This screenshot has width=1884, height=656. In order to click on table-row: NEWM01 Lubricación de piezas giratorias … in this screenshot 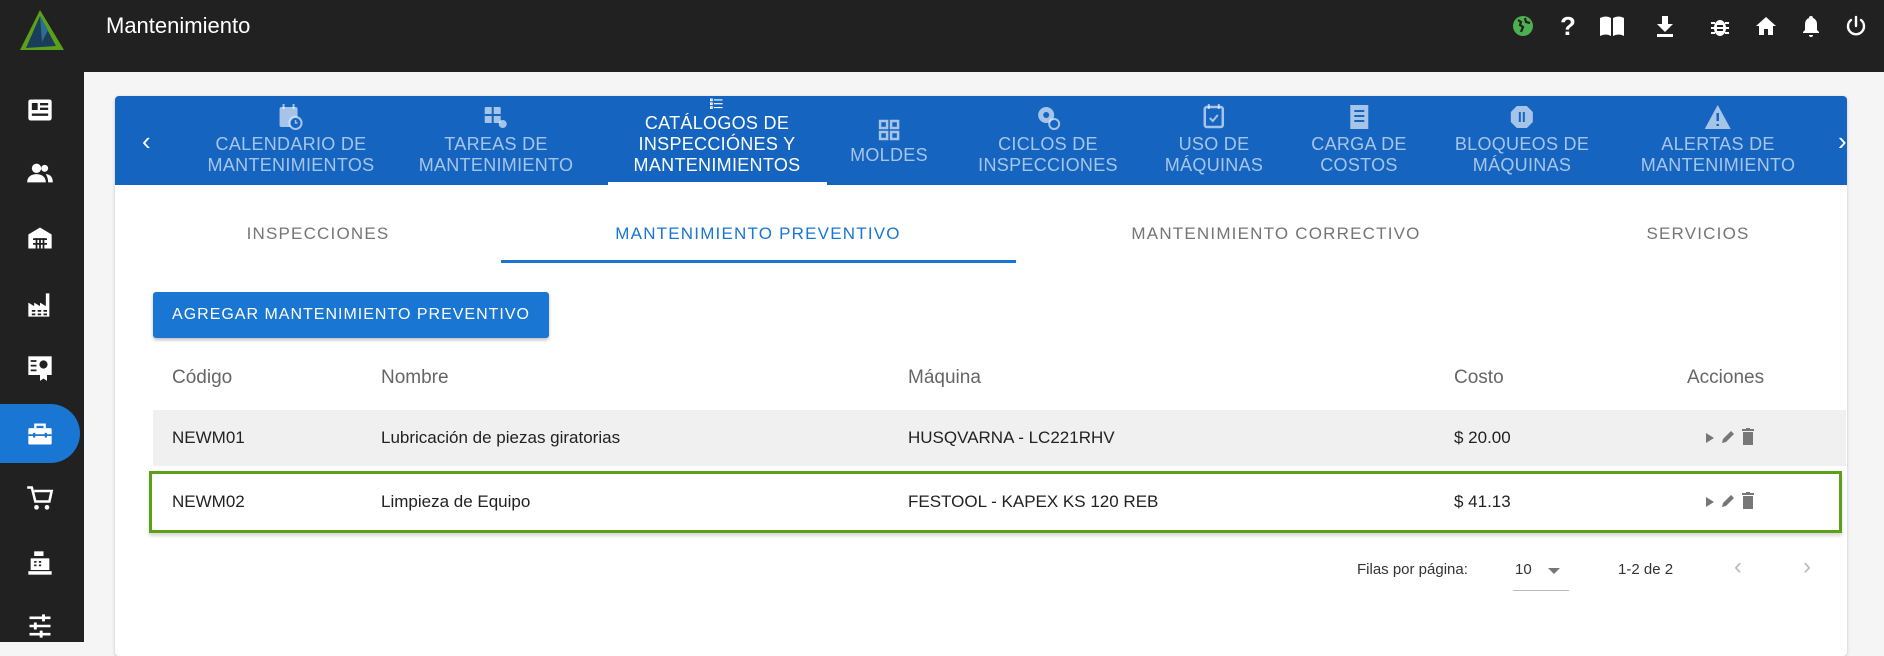, I will do `click(999, 438)`.